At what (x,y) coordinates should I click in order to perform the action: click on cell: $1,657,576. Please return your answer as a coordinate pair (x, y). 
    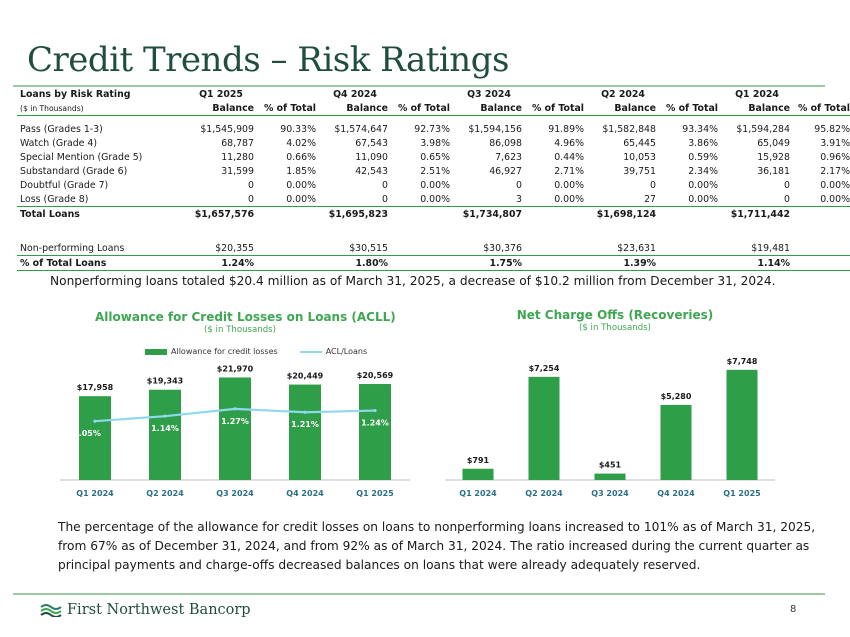
    Looking at the image, I should click on (221, 213).